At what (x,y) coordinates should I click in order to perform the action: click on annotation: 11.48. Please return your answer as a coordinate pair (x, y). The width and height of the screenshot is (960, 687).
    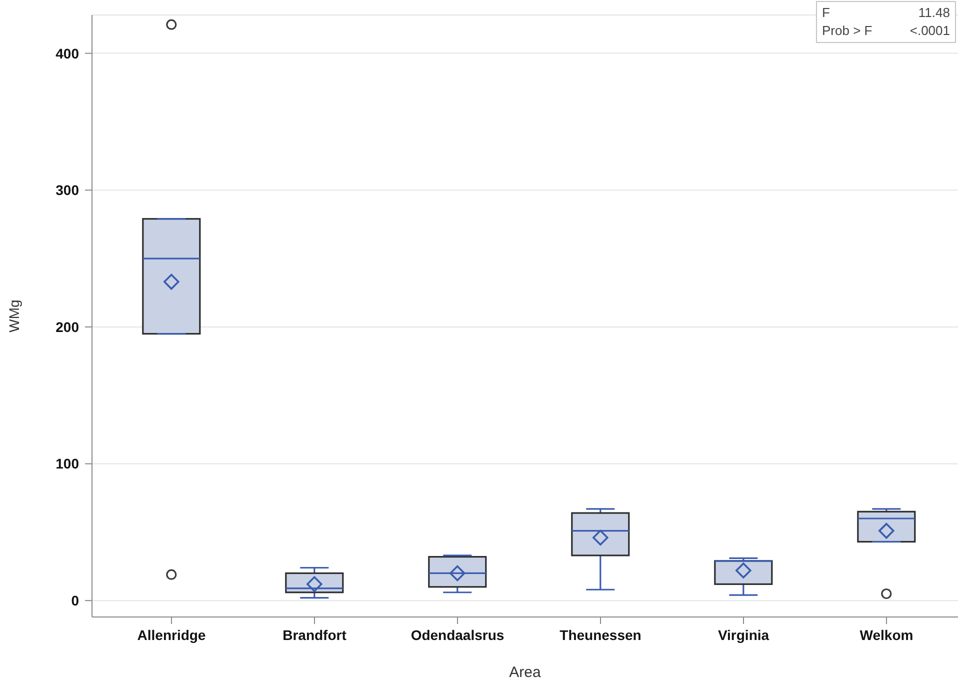
    Looking at the image, I should click on (934, 13).